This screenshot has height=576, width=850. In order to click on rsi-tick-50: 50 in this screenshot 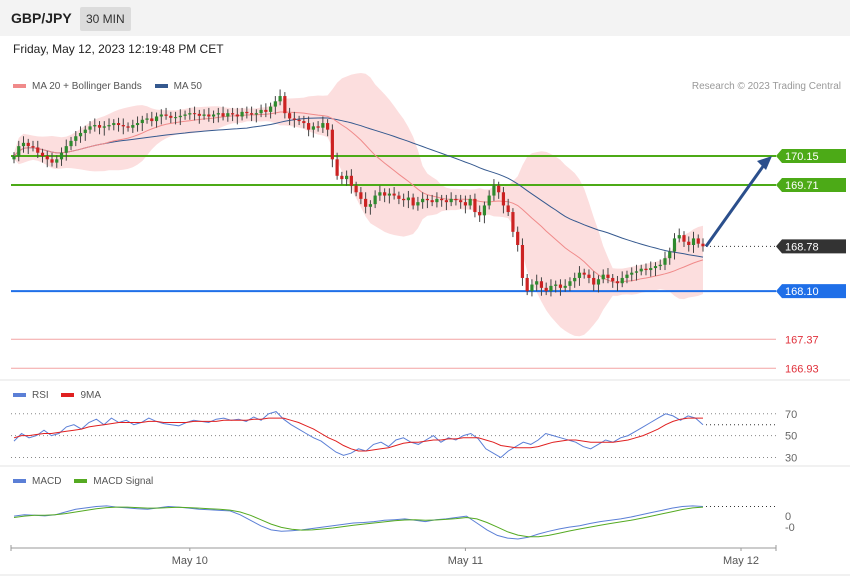, I will do `click(791, 437)`.